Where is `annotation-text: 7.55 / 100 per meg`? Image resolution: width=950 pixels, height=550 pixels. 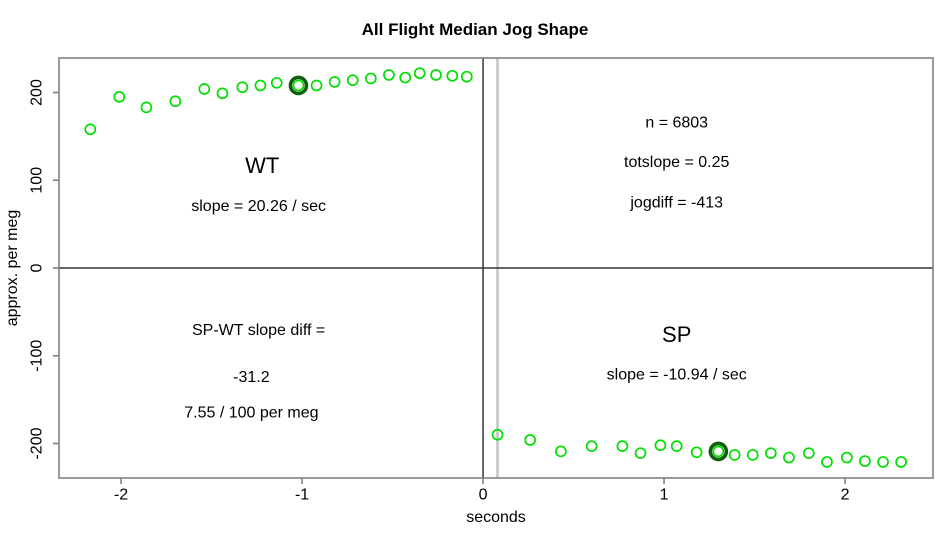
annotation-text: 7.55 / 100 per meg is located at coordinates (251, 412).